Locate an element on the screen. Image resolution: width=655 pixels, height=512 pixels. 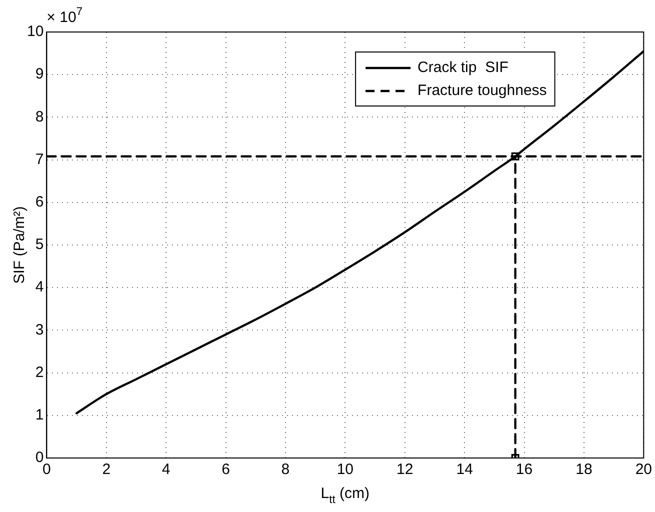
y-axis-title: SIF (Pa/m²) is located at coordinates (19, 245).